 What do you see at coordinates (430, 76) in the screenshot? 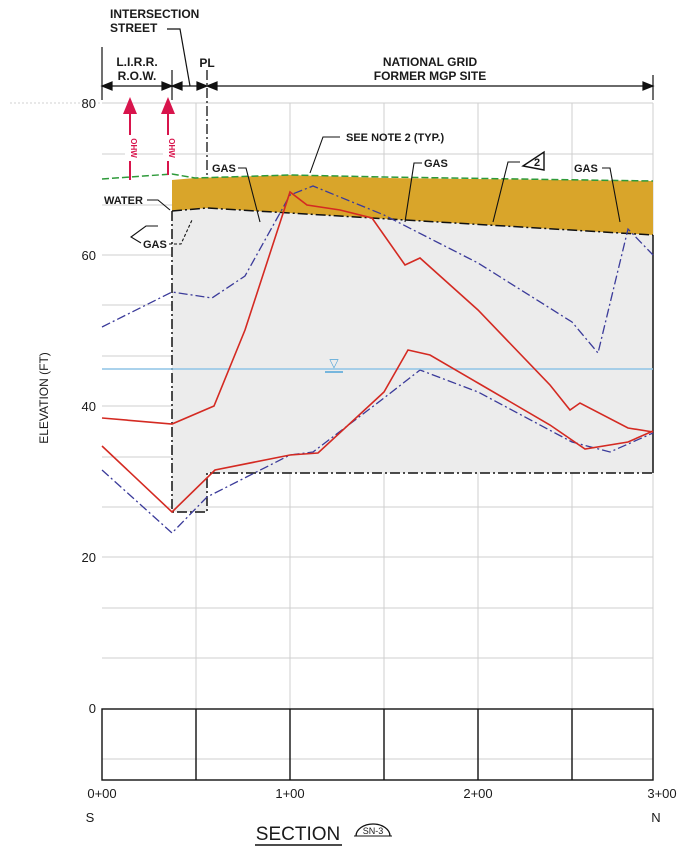
I see `mgp-site-label: FORMER MGP SITE` at bounding box center [430, 76].